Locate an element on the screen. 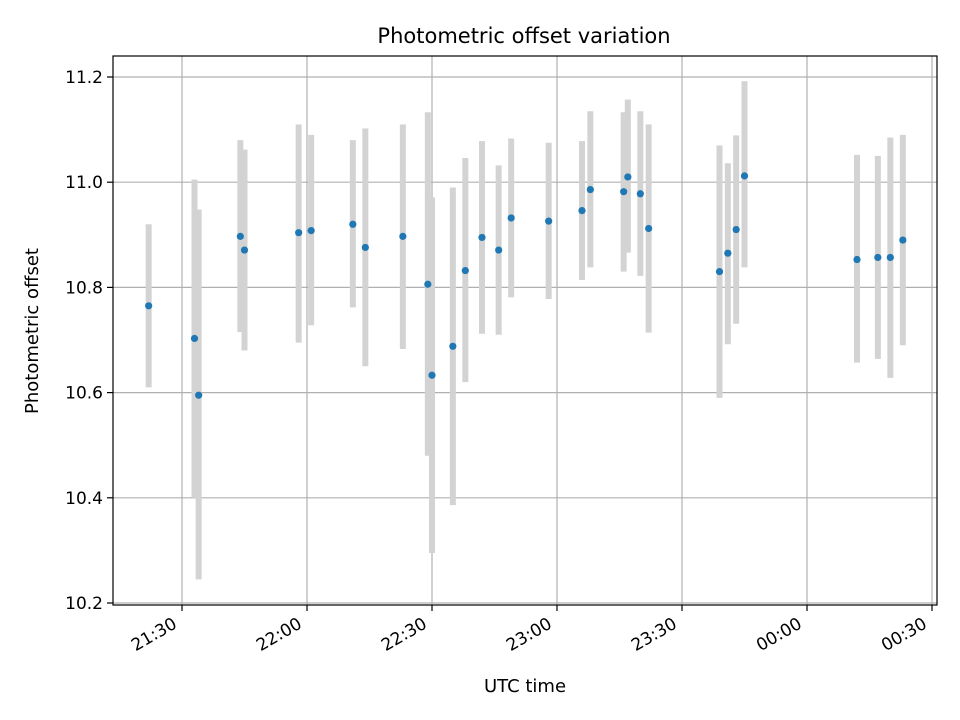 Image resolution: width=960 pixels, height=720 pixels. x-axis-label: UTC time is located at coordinates (525, 686).